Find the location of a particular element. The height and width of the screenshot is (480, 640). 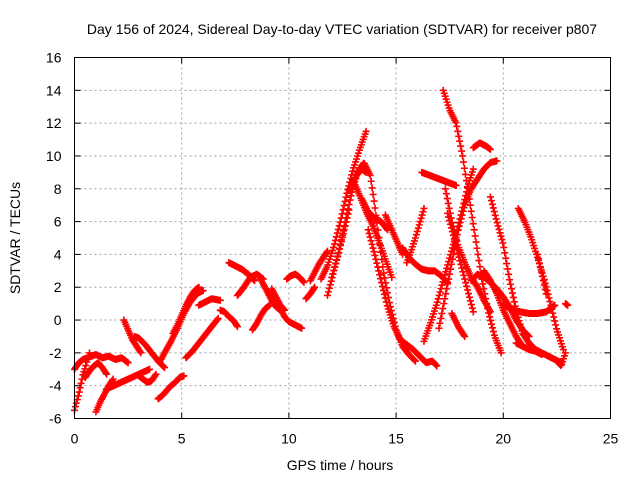

y-tick-label: -4 is located at coordinates (55, 386).